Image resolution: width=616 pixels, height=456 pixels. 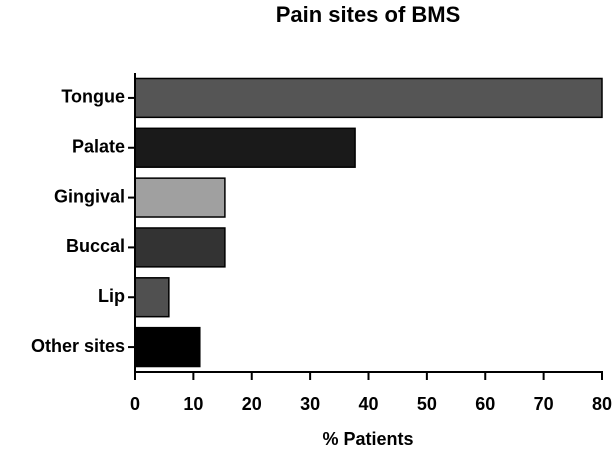 What do you see at coordinates (93, 97) in the screenshot?
I see `y-tick-label: Tongue` at bounding box center [93, 97].